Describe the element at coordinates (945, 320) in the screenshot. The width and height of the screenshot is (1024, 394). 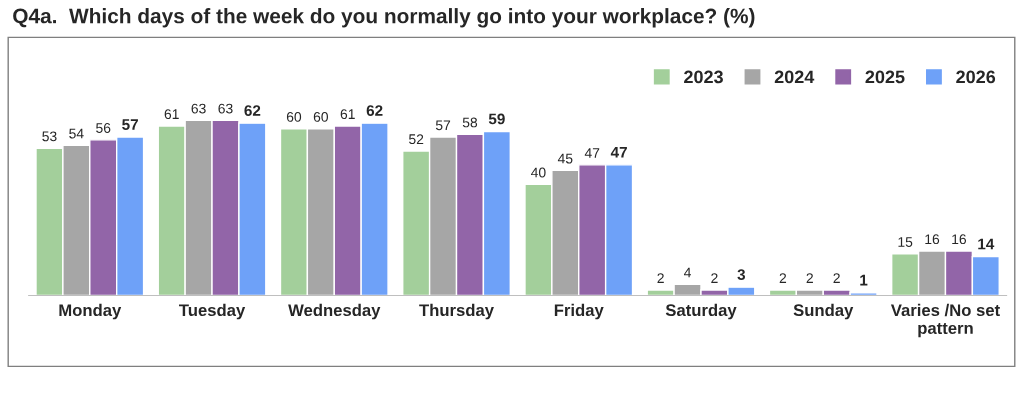
I see `x-tick-label: Varies /No set pattern` at that location.